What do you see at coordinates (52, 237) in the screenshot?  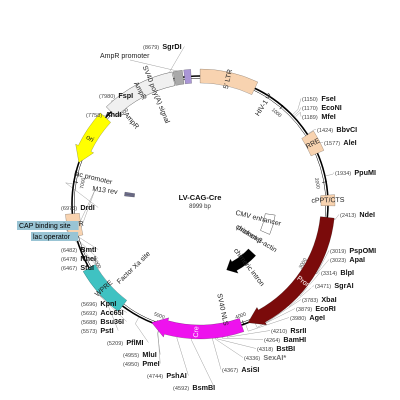 I see `highlight-text: lac operator` at bounding box center [52, 237].